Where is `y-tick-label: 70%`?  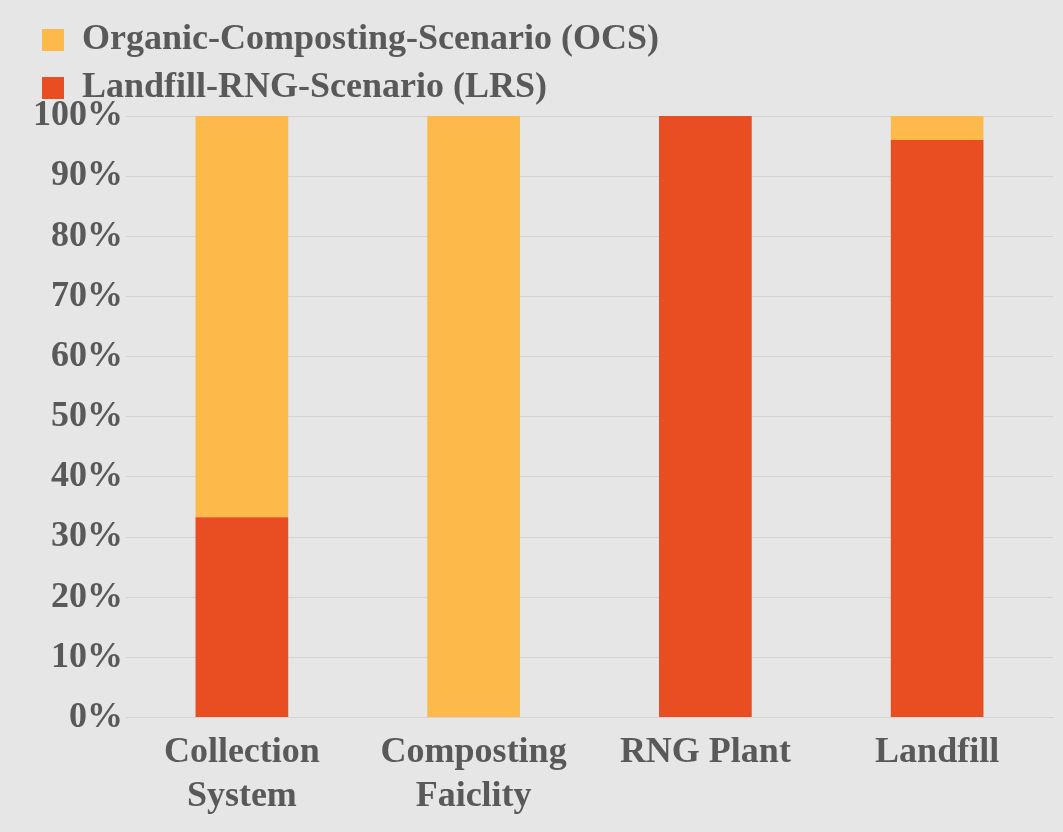 y-tick-label: 70% is located at coordinates (87, 293).